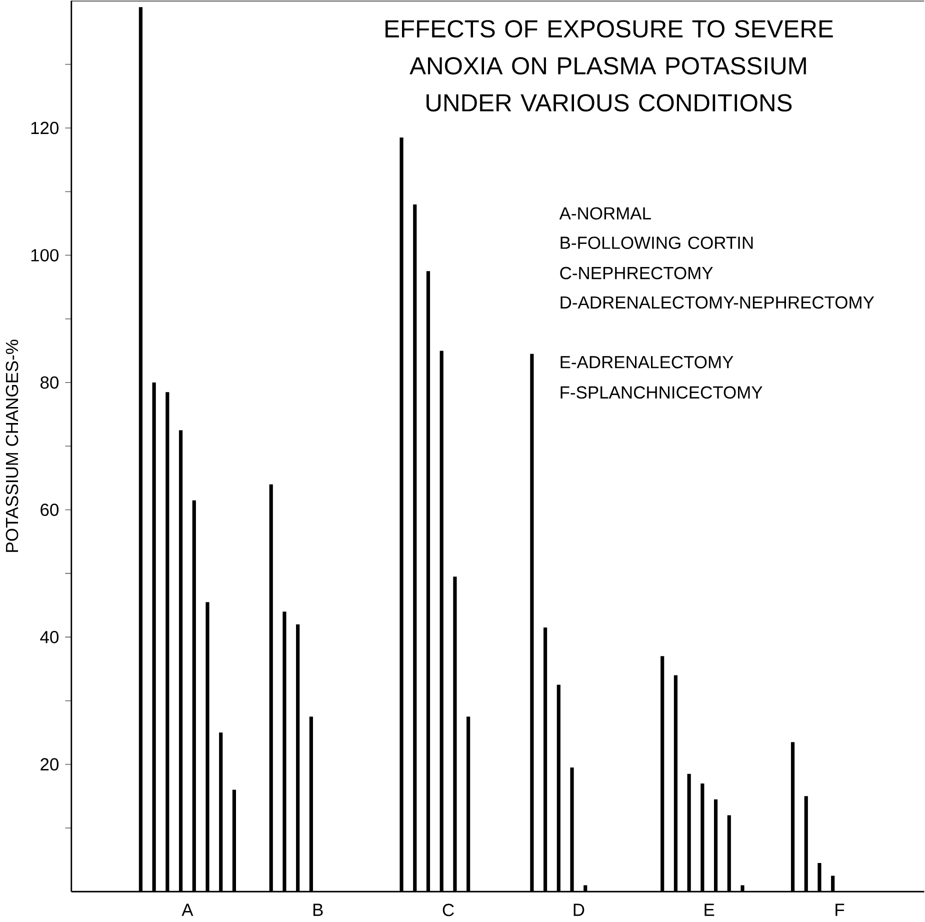 The width and height of the screenshot is (925, 922). What do you see at coordinates (12, 446) in the screenshot?
I see `y-axis-title: POTASSIUM CHANGES-%` at bounding box center [12, 446].